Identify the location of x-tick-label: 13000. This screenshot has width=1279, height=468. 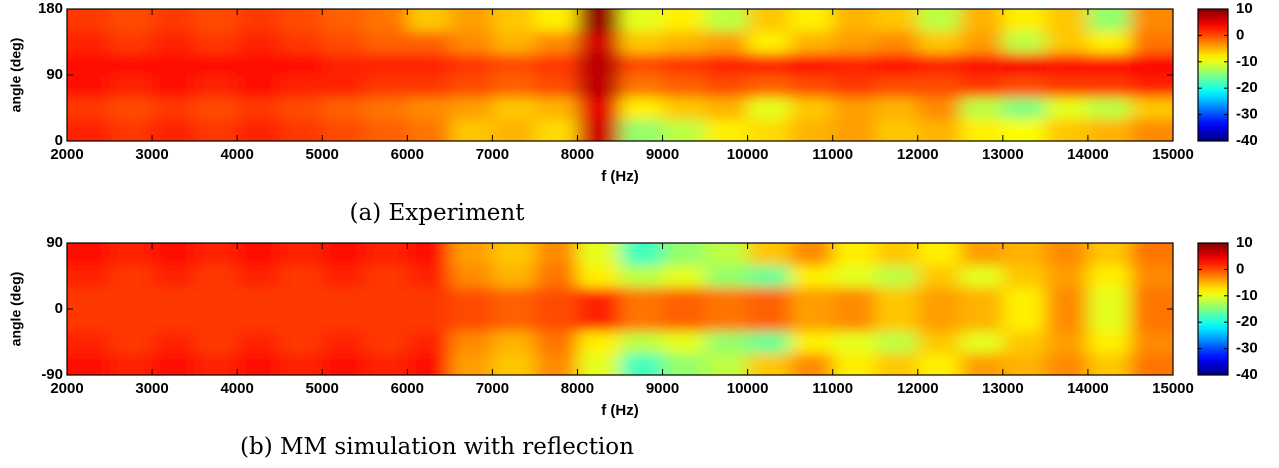
(1003, 388).